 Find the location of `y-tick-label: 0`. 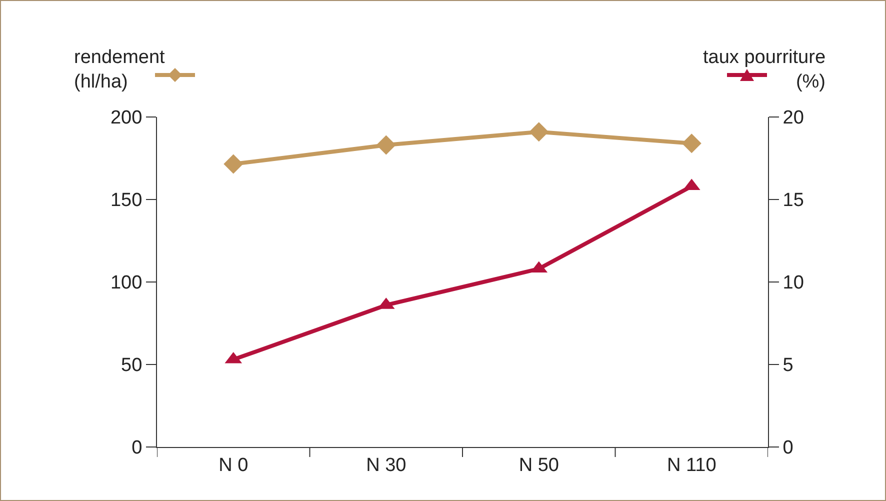

y-tick-label: 0 is located at coordinates (137, 448).